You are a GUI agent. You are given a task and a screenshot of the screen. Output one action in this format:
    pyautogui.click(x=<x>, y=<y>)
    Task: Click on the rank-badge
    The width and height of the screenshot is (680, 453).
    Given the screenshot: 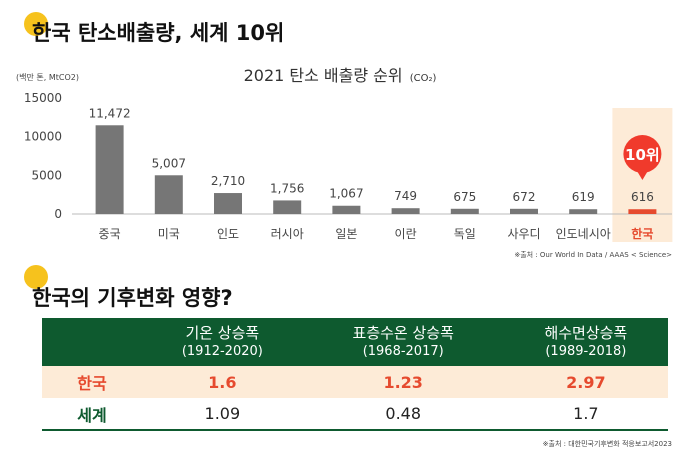 What is the action you would take?
    pyautogui.click(x=642, y=154)
    